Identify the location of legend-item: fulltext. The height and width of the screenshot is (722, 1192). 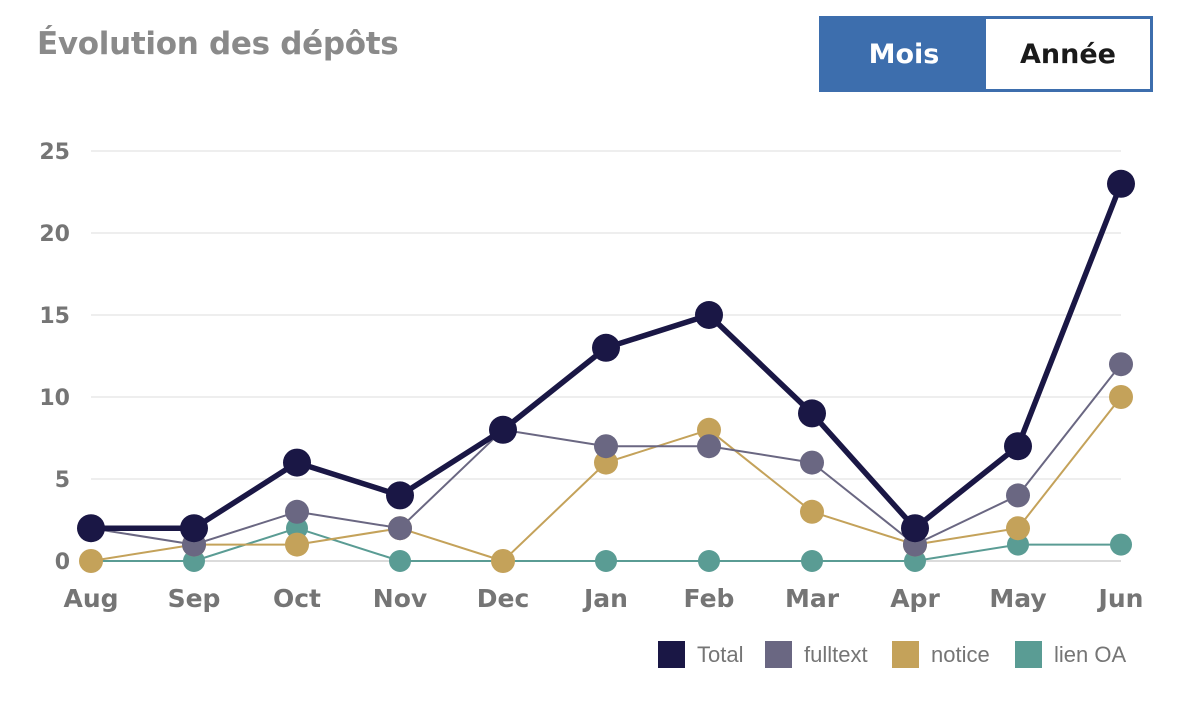
(816, 654).